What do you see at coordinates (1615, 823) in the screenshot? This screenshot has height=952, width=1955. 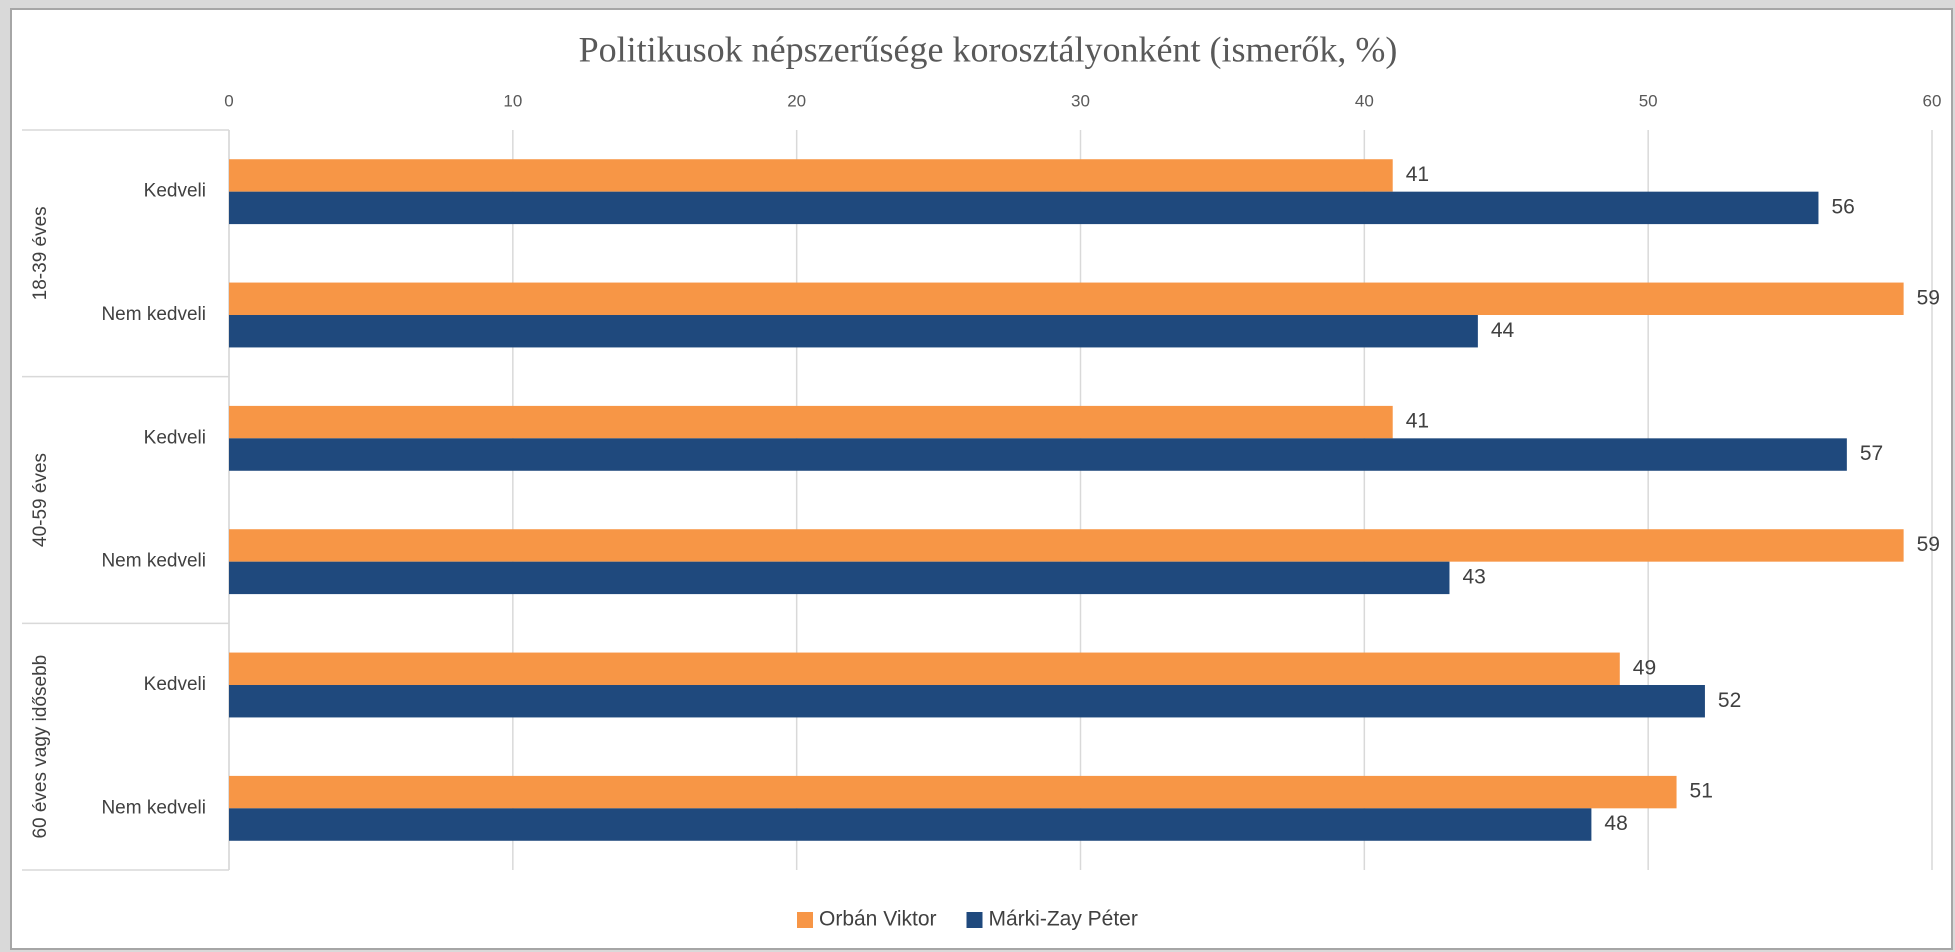 I see `data-label: 48` at bounding box center [1615, 823].